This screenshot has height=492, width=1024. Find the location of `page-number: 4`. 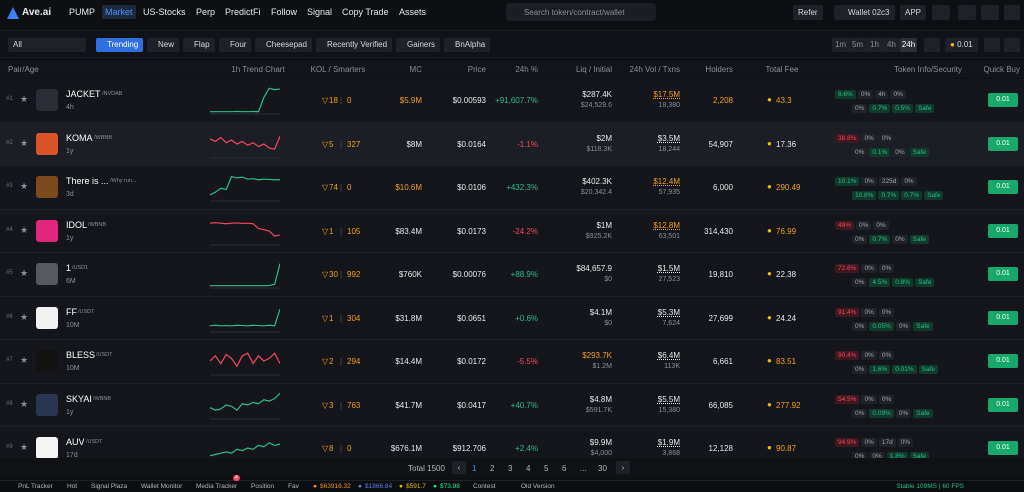

page-number: 4 is located at coordinates (528, 468).